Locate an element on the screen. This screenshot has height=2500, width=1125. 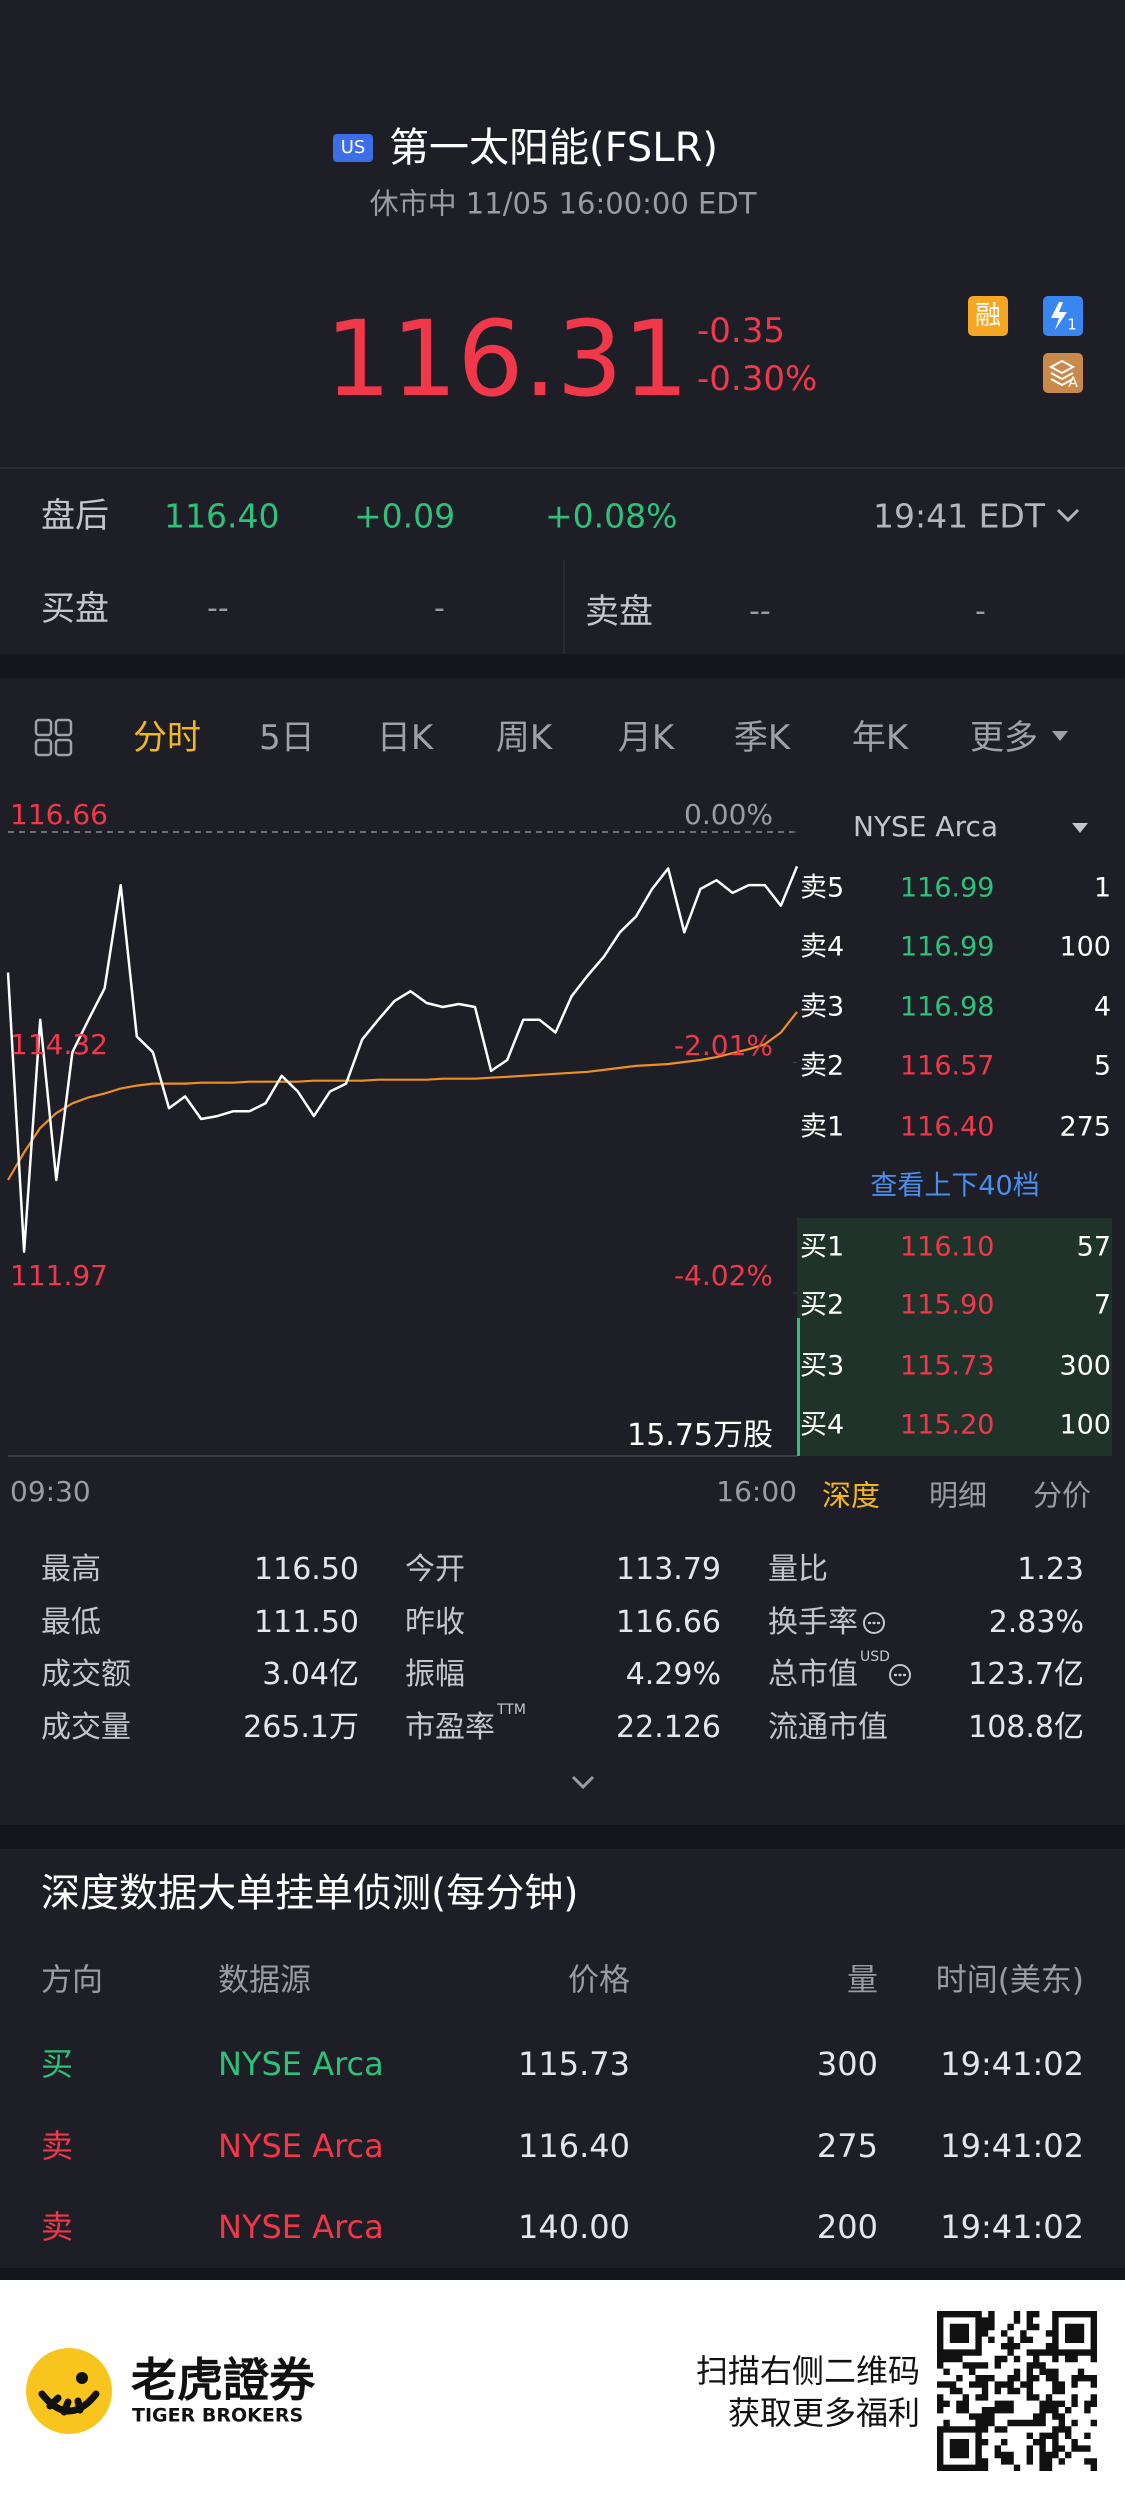
more-arrow is located at coordinates (1060, 737).